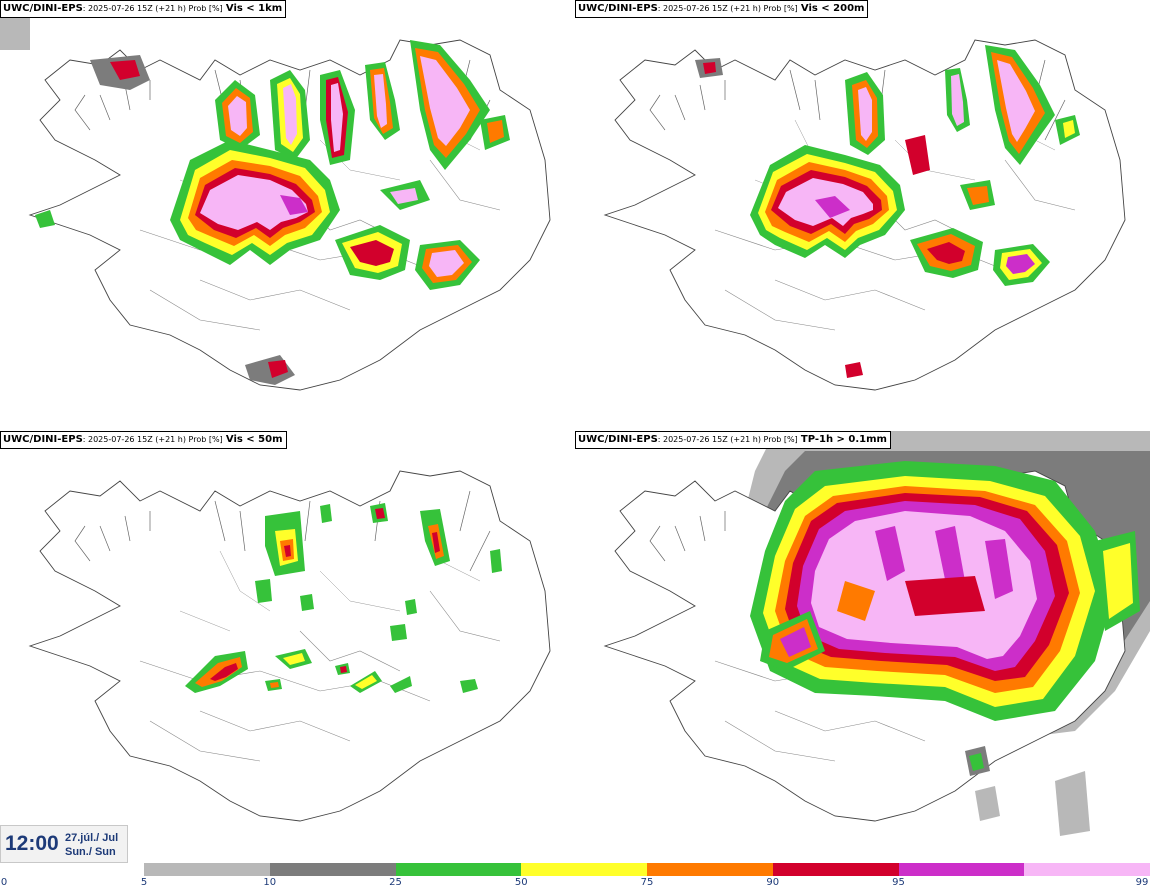 Image resolution: width=1150 pixels, height=891 pixels. What do you see at coordinates (32, 843) in the screenshot?
I see `valid-hour: 12:00` at bounding box center [32, 843].